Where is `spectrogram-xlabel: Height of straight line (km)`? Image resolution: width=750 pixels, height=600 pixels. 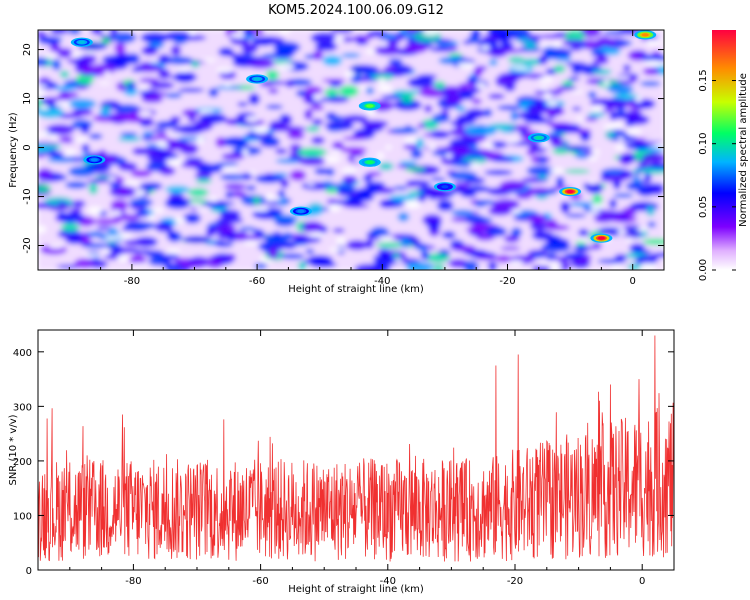 spectrogram-xlabel: Height of straight line (km) is located at coordinates (356, 289).